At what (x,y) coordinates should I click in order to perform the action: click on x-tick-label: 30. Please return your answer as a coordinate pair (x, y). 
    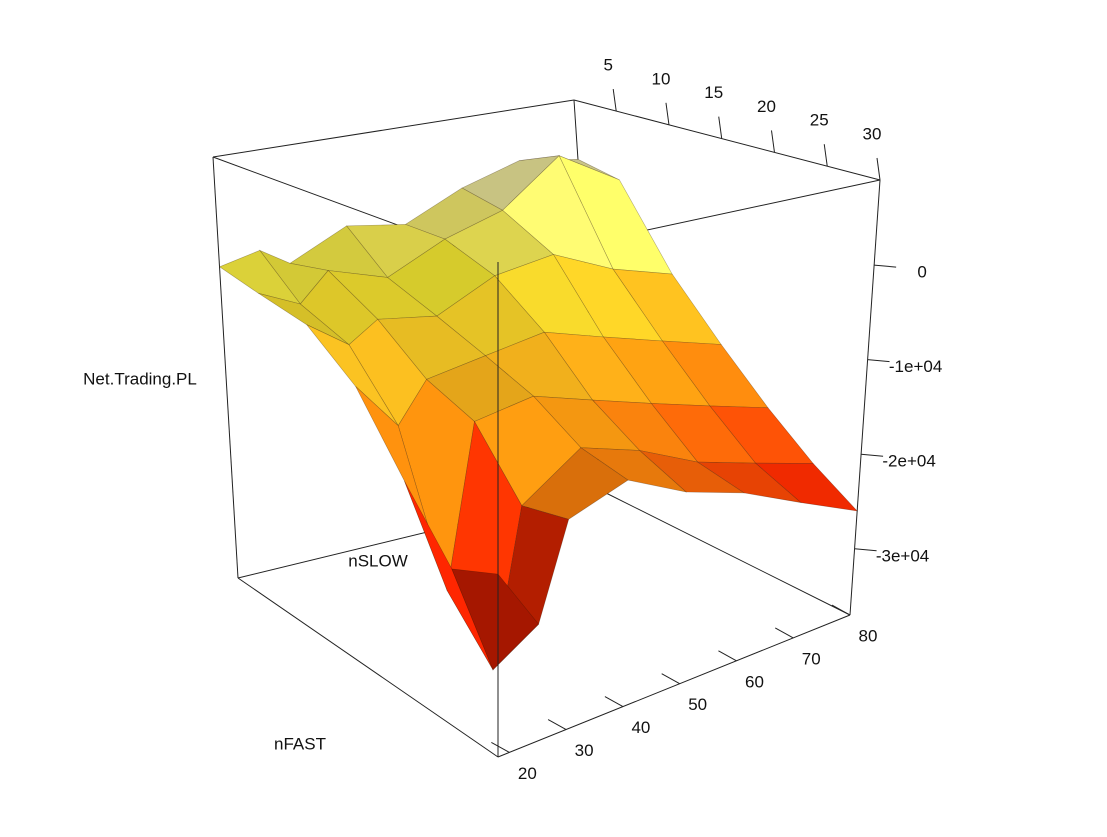
    Looking at the image, I should click on (872, 133).